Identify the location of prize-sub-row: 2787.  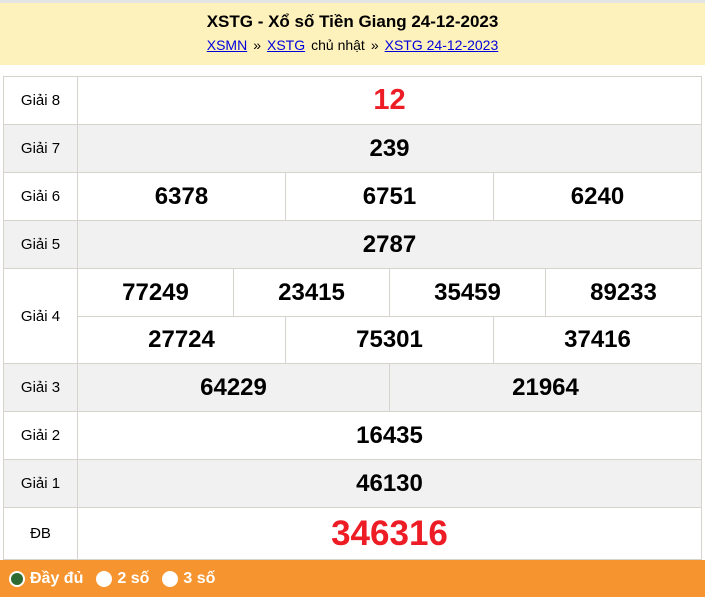
(389, 244).